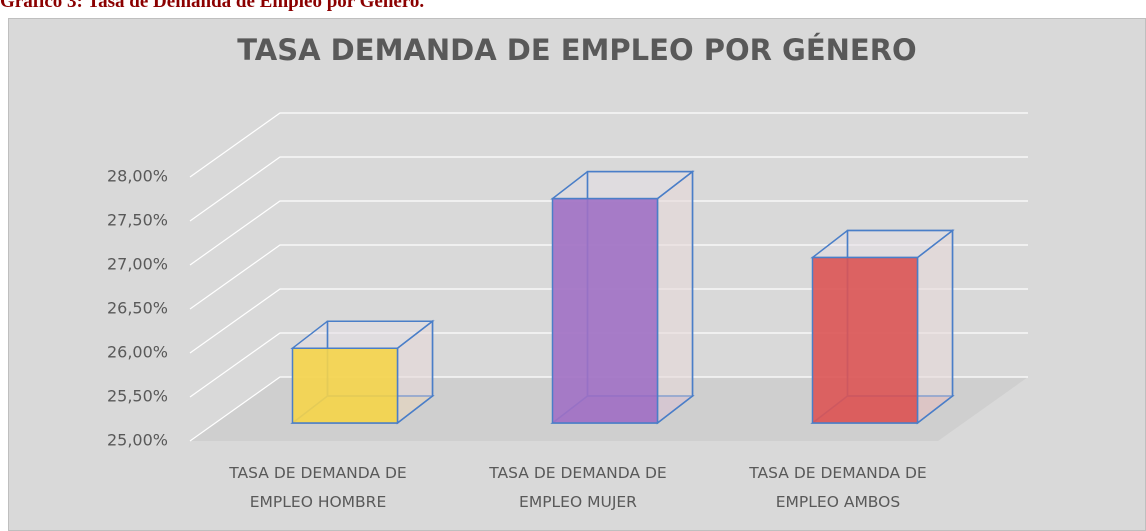 The height and width of the screenshot is (531, 1146). What do you see at coordinates (578, 487) in the screenshot?
I see `x-tick-label: TASA DE DEMANDA DE EMPLEO MUJER` at bounding box center [578, 487].